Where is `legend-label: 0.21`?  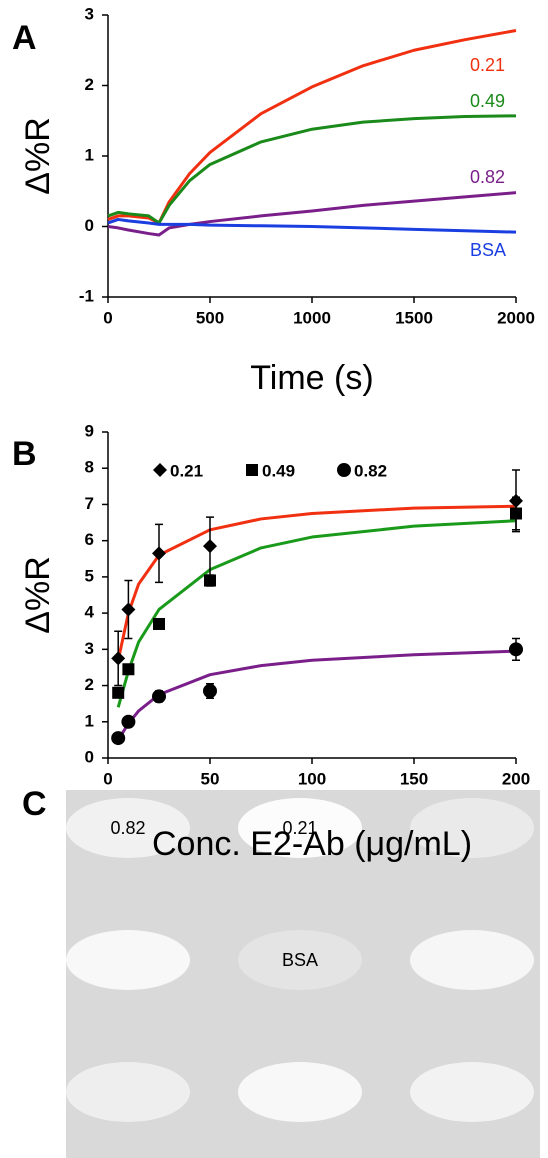
legend-label: 0.21 is located at coordinates (186, 470).